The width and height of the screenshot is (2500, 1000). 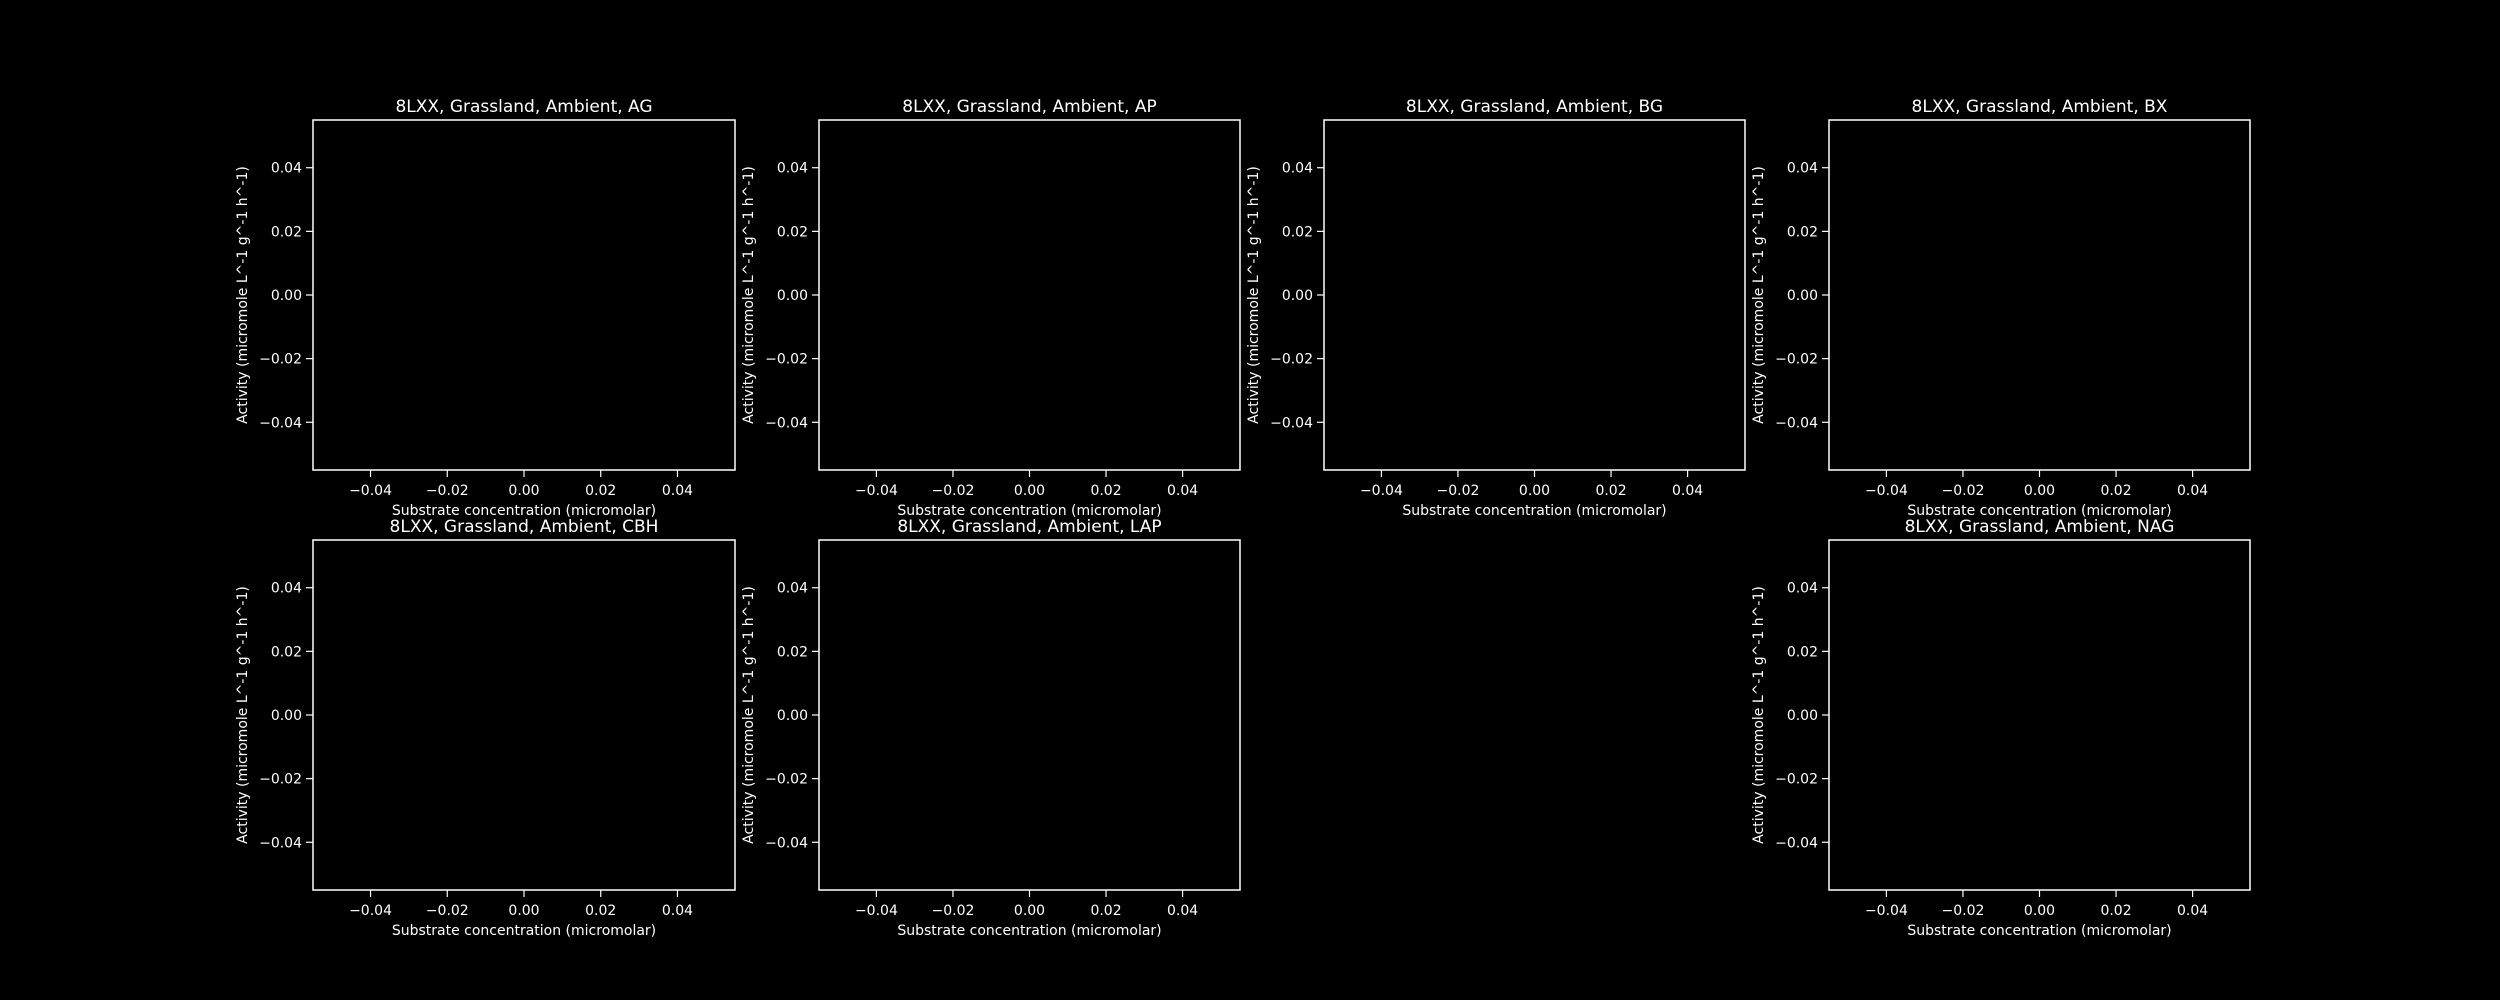 I want to click on subplot-title: 8LXX, Grassland, Ambient, AP, so click(x=1029, y=107).